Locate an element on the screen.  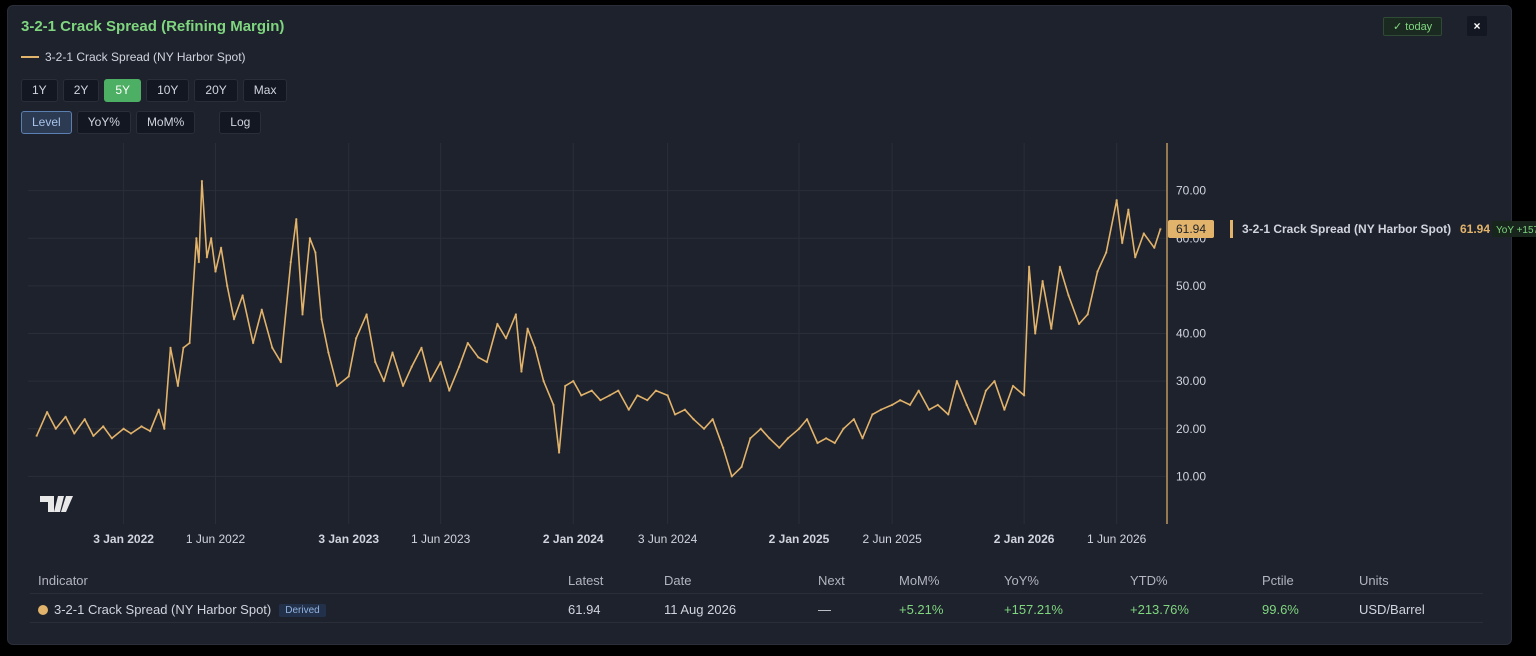
range-button-5y: 5Y is located at coordinates (123, 90).